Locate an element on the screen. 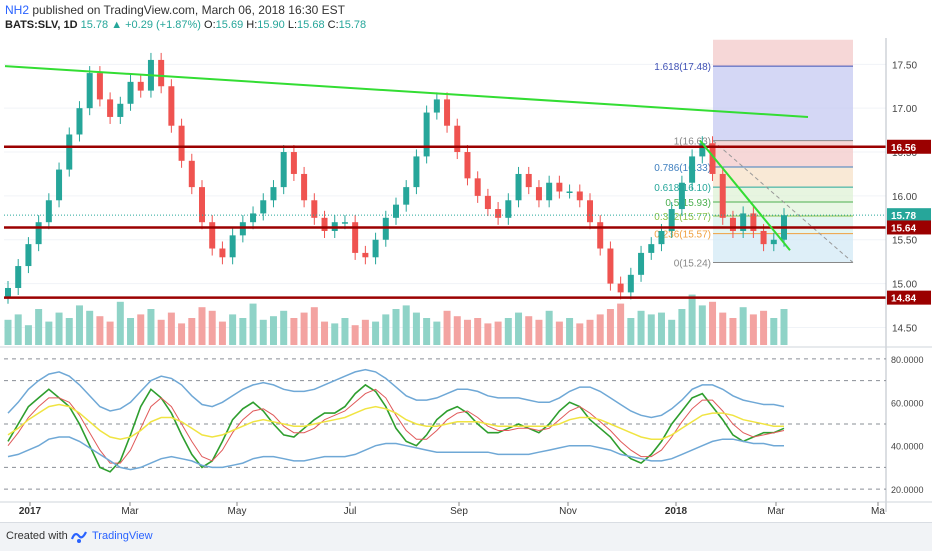 The height and width of the screenshot is (551, 932). time-tick-label: Sep is located at coordinates (459, 511).